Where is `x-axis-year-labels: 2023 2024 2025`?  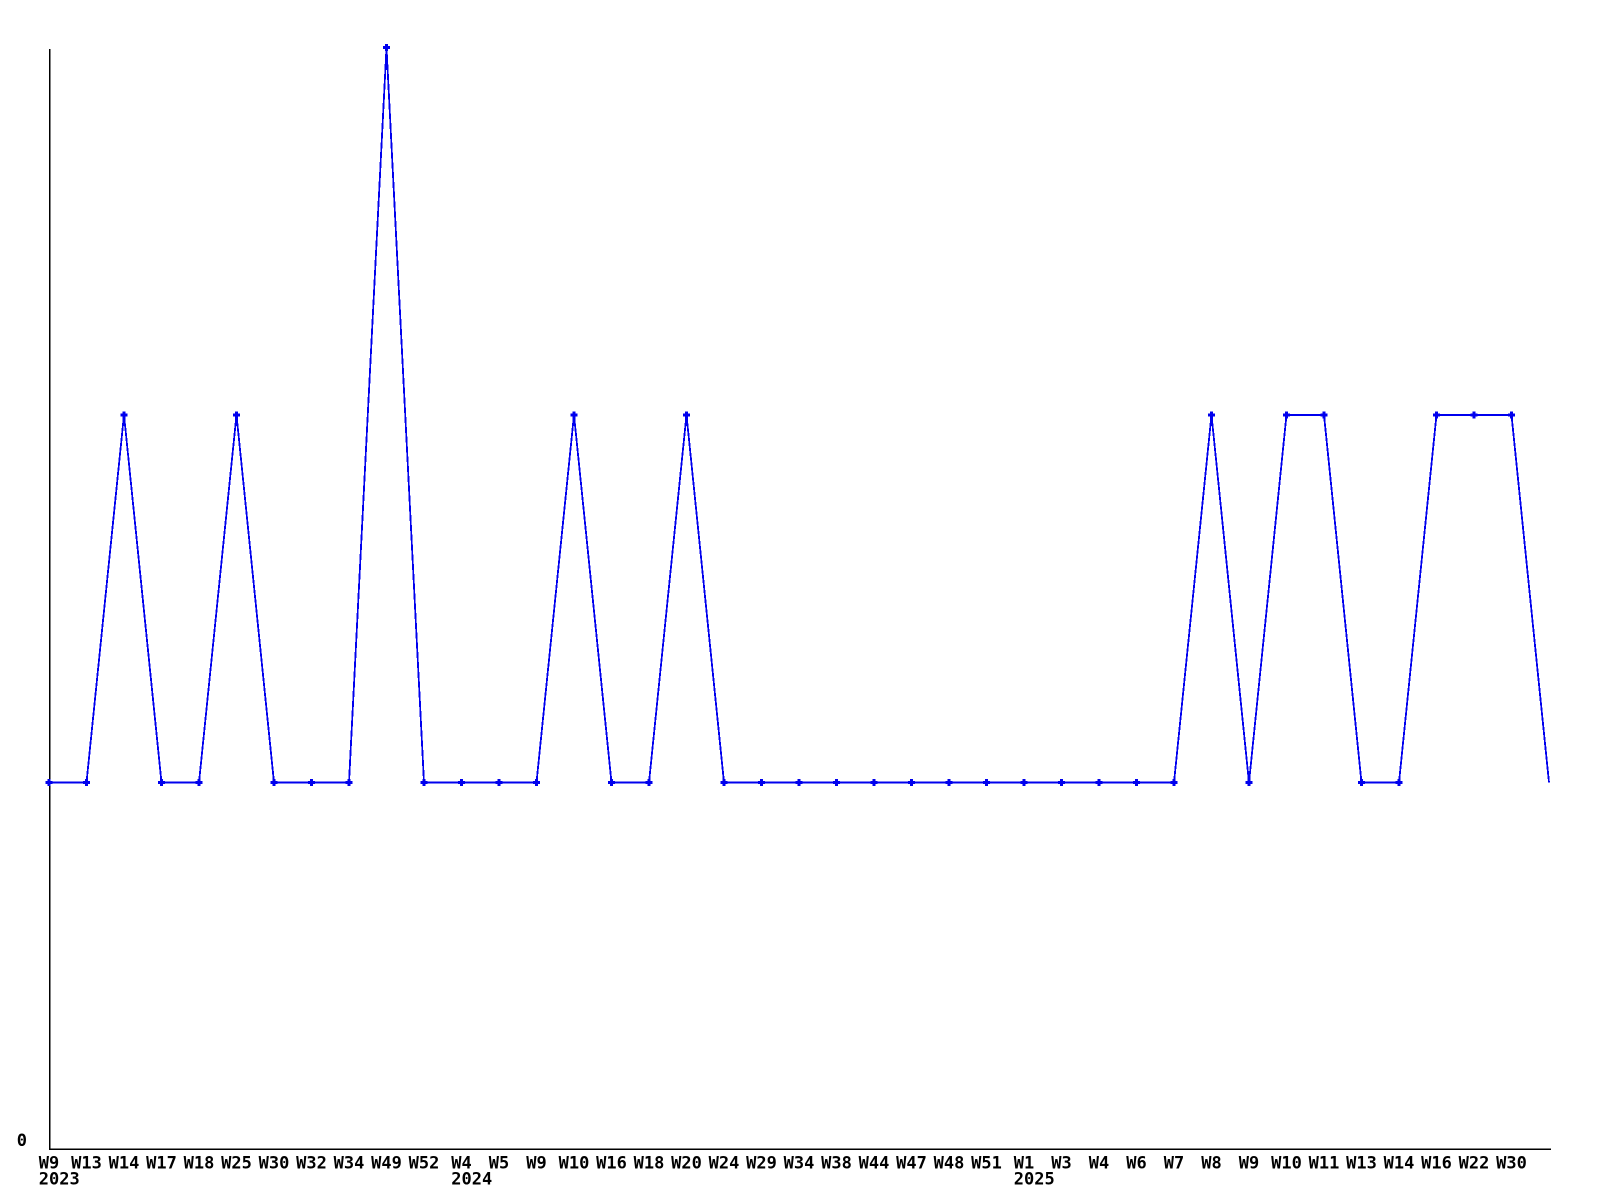
x-axis-year-labels: 2023 2024 2025 is located at coordinates (547, 1180).